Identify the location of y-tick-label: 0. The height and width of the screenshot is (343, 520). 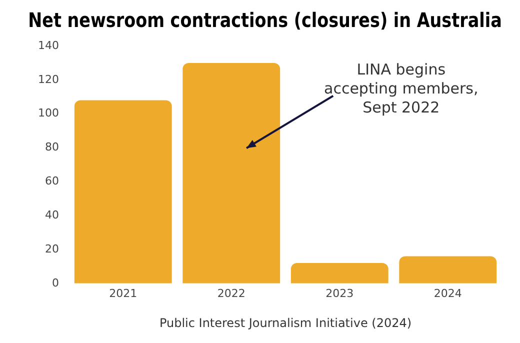
(55, 283).